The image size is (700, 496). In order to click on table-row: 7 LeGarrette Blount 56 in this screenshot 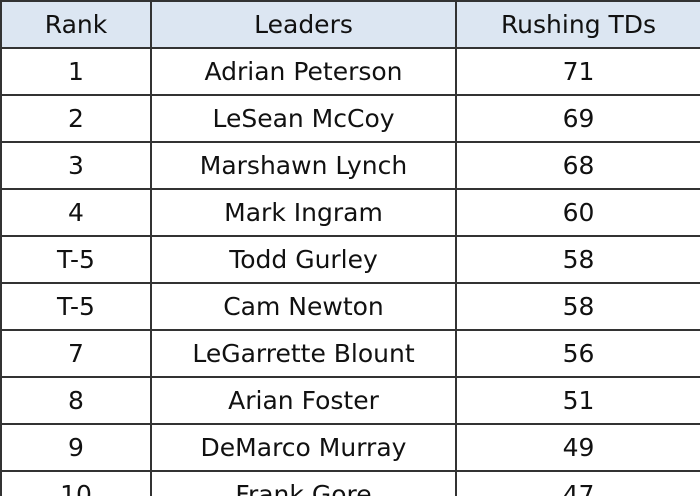, I will do `click(350, 353)`.